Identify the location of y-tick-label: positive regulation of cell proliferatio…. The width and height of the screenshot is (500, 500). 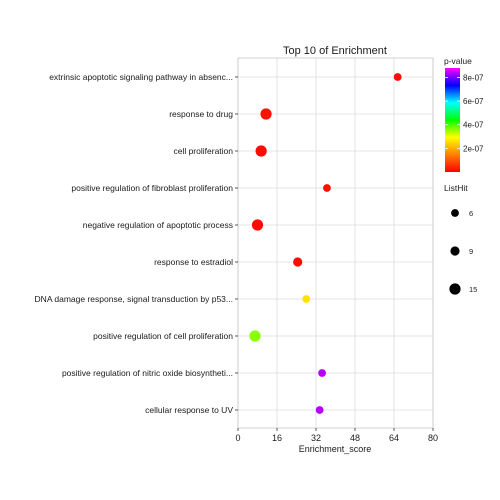
(163, 336).